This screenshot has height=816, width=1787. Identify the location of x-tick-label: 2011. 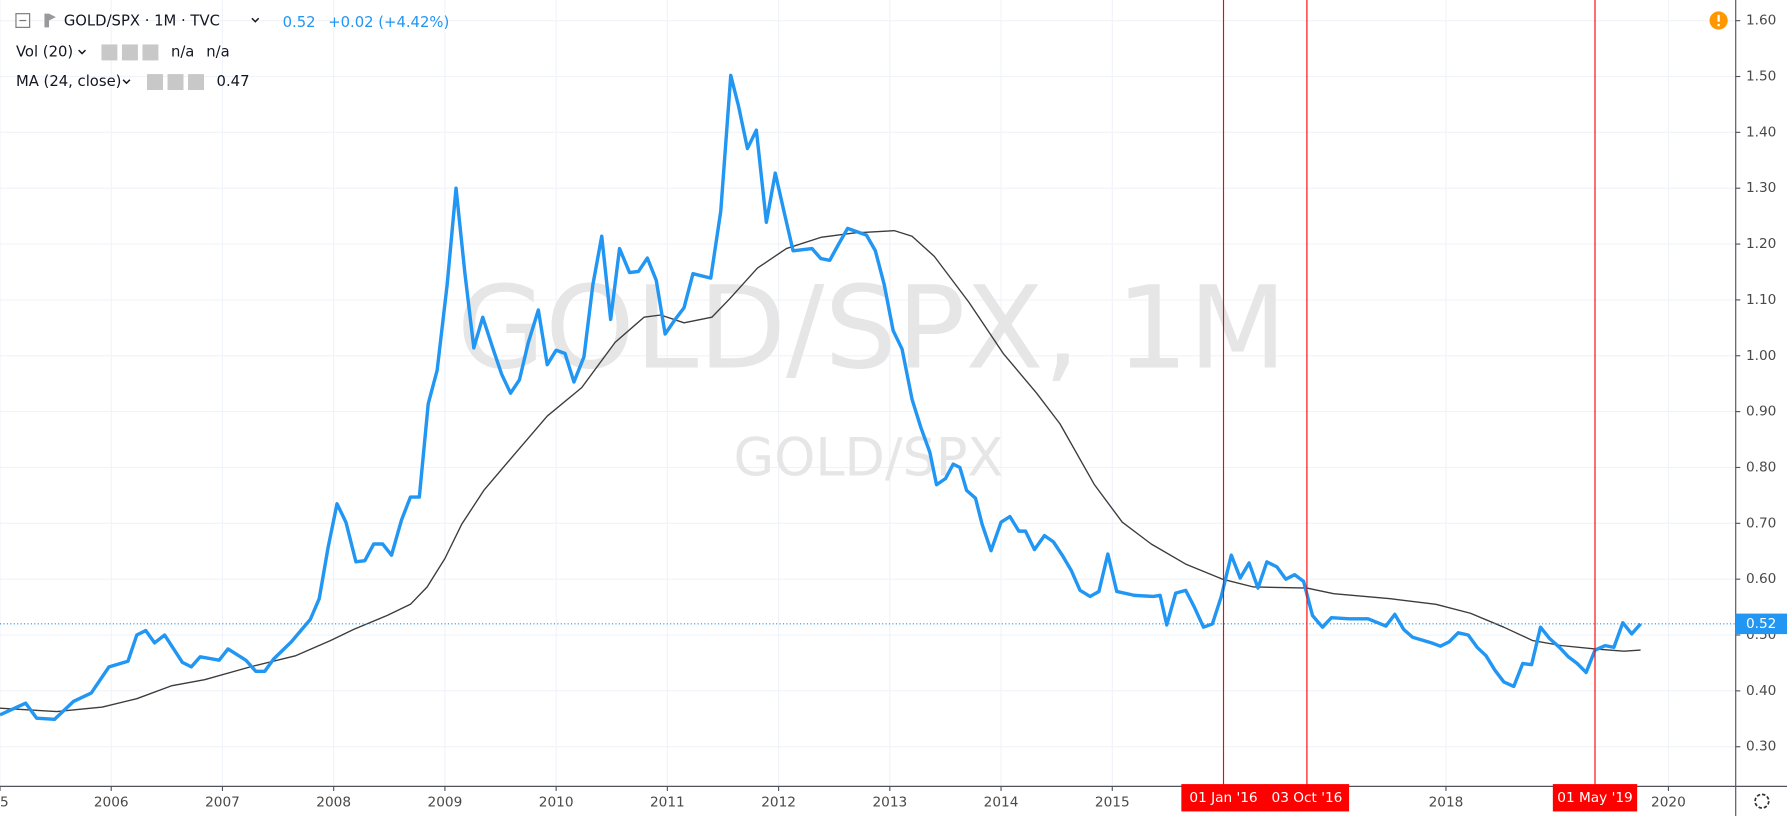
(667, 802).